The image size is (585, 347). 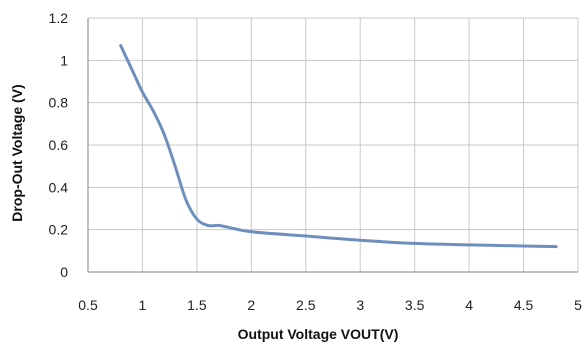 What do you see at coordinates (59, 145) in the screenshot?
I see `y-tick-label: 0.6` at bounding box center [59, 145].